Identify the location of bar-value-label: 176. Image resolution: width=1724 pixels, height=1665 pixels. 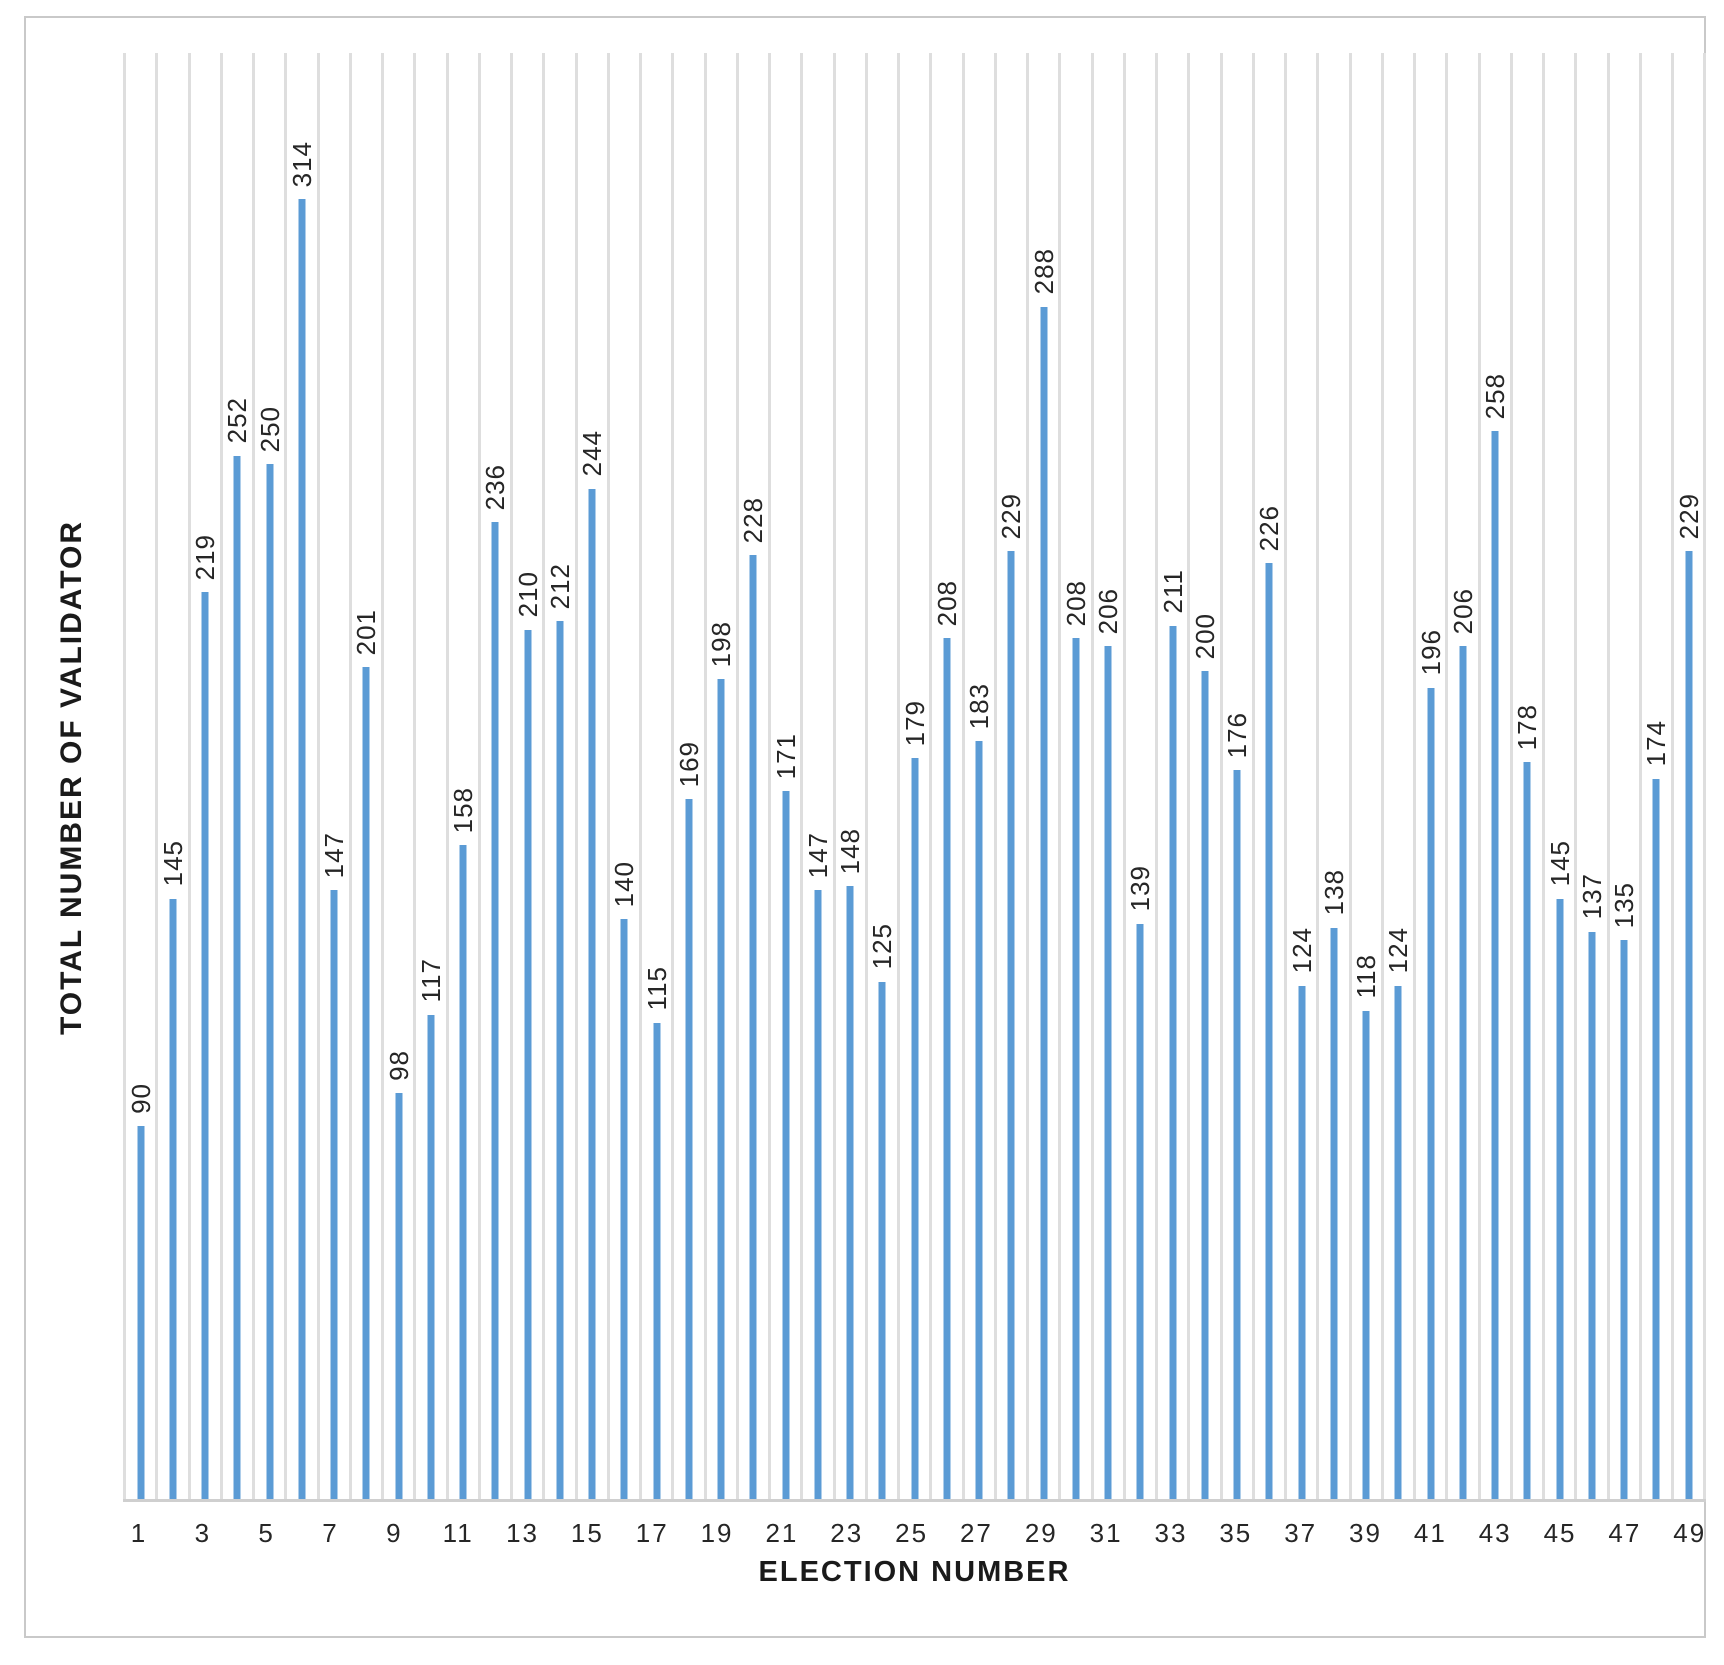
(1237, 735).